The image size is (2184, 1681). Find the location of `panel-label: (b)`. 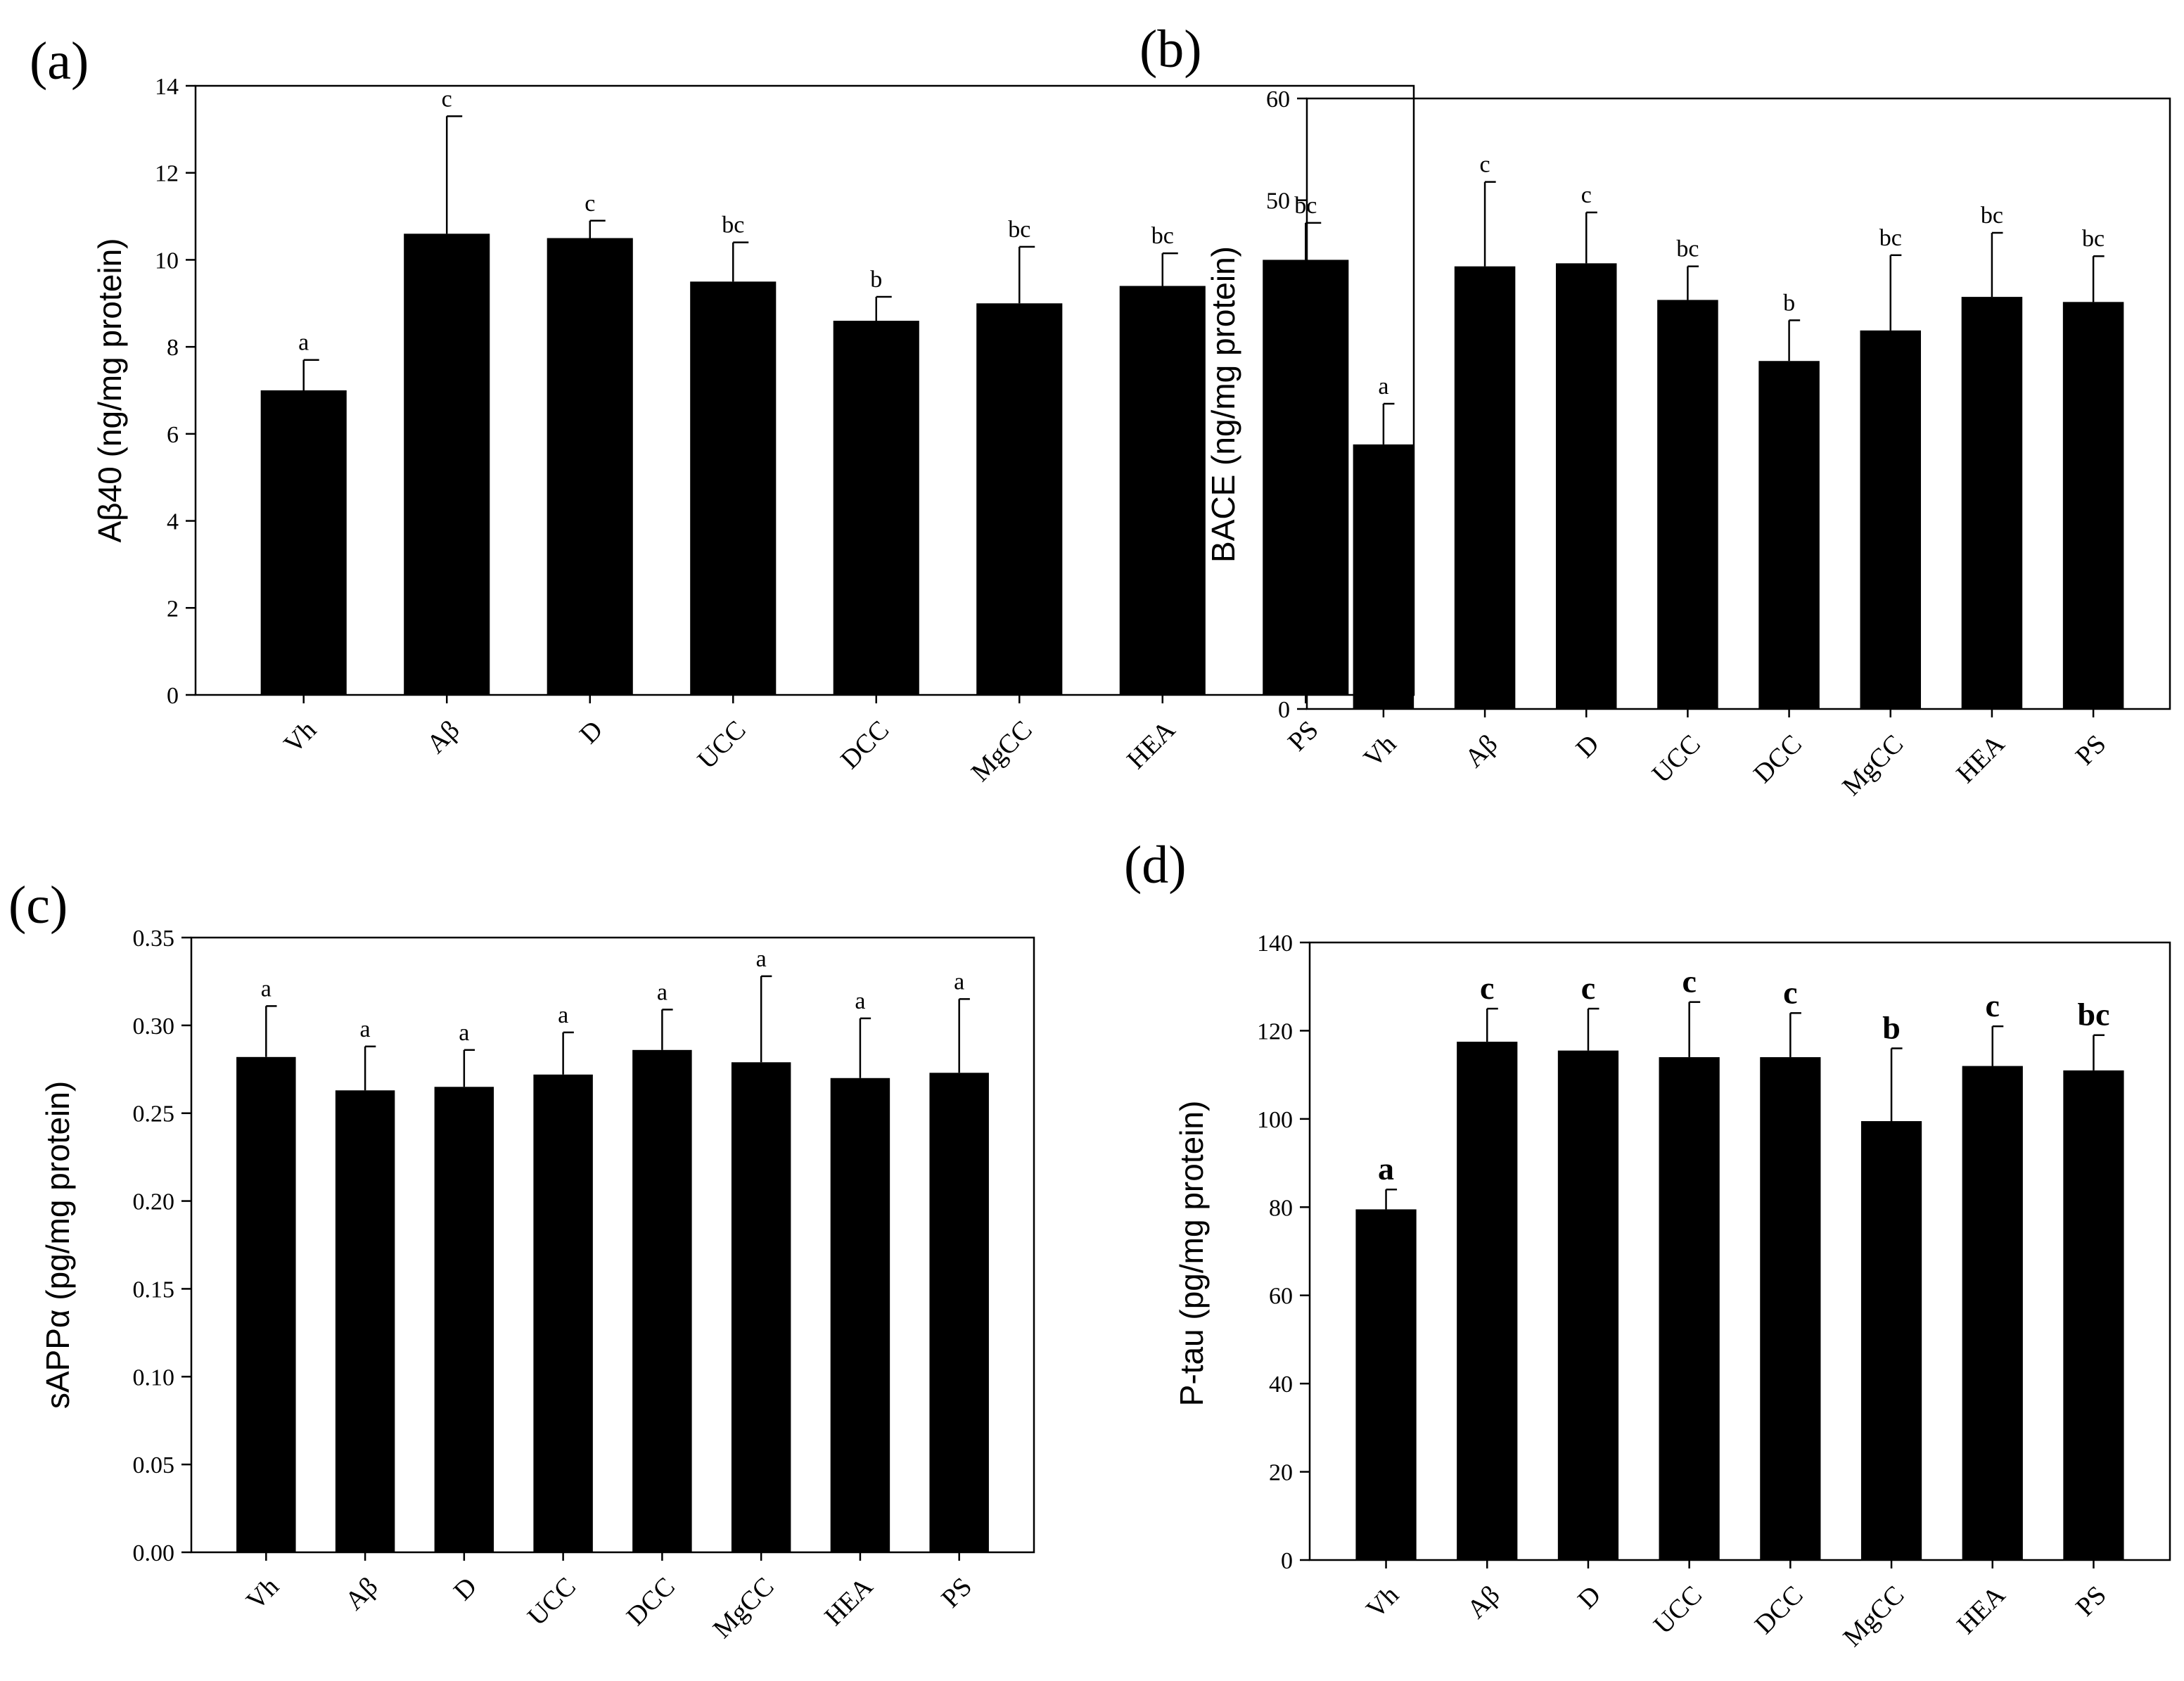

panel-label: (b) is located at coordinates (1170, 49).